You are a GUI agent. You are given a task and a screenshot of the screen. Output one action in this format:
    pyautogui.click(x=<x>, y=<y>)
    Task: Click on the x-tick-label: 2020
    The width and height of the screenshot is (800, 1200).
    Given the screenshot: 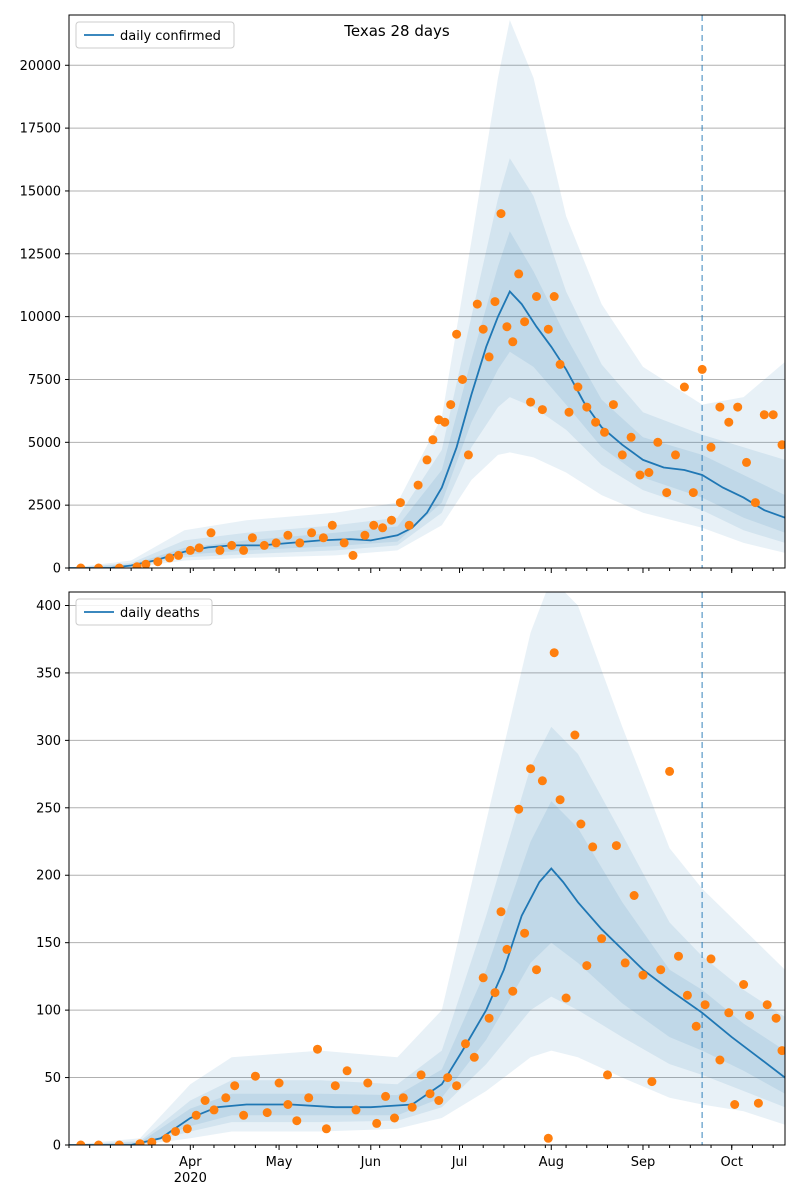 What is the action you would take?
    pyautogui.click(x=190, y=1178)
    